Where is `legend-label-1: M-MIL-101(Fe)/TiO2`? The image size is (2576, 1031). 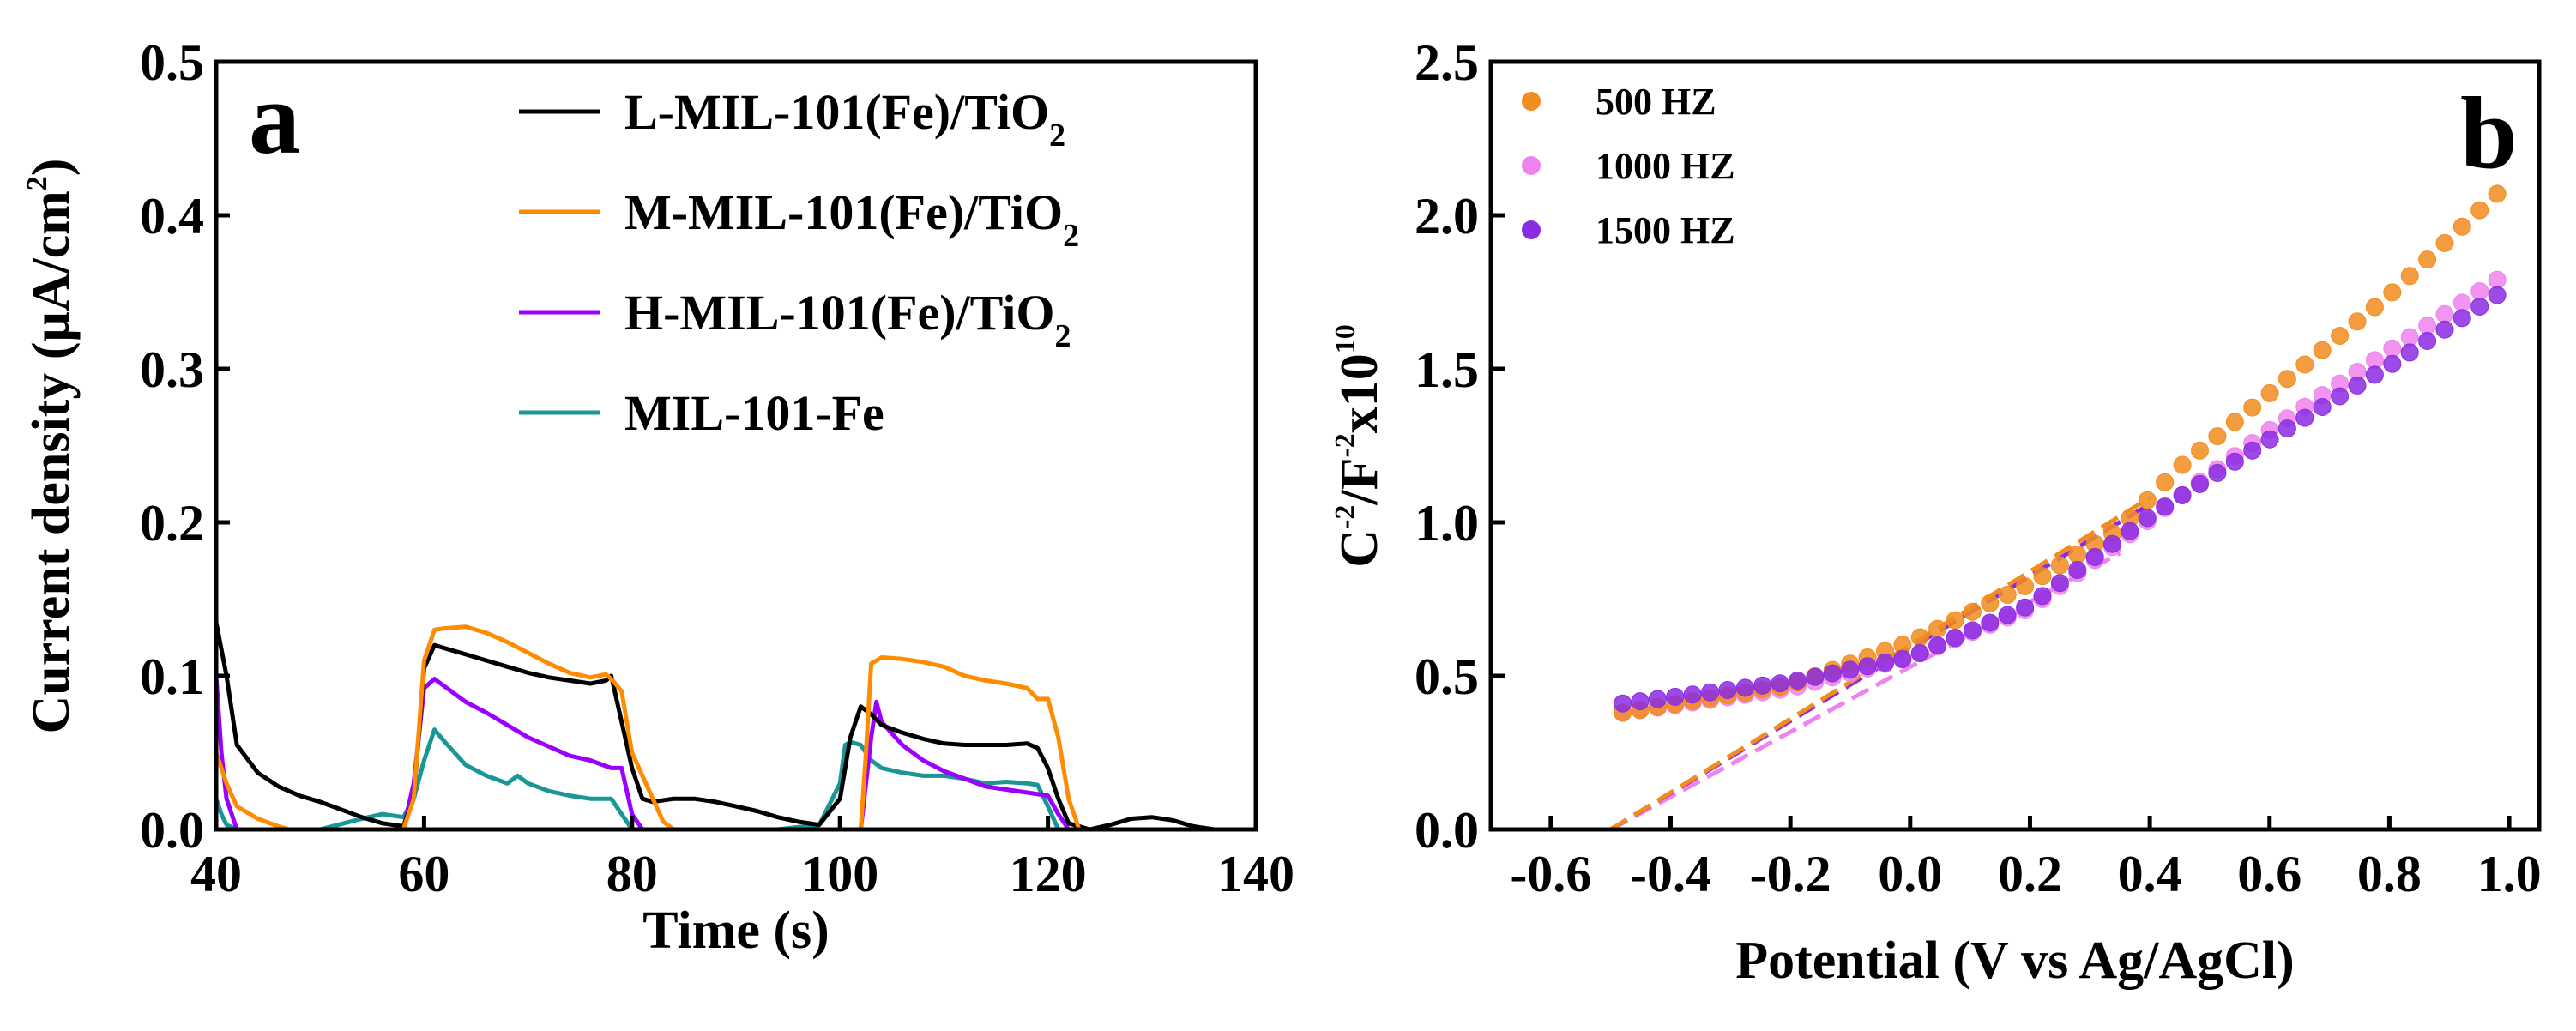
legend-label-1: M-MIL-101(Fe)/TiO2 is located at coordinates (851, 219).